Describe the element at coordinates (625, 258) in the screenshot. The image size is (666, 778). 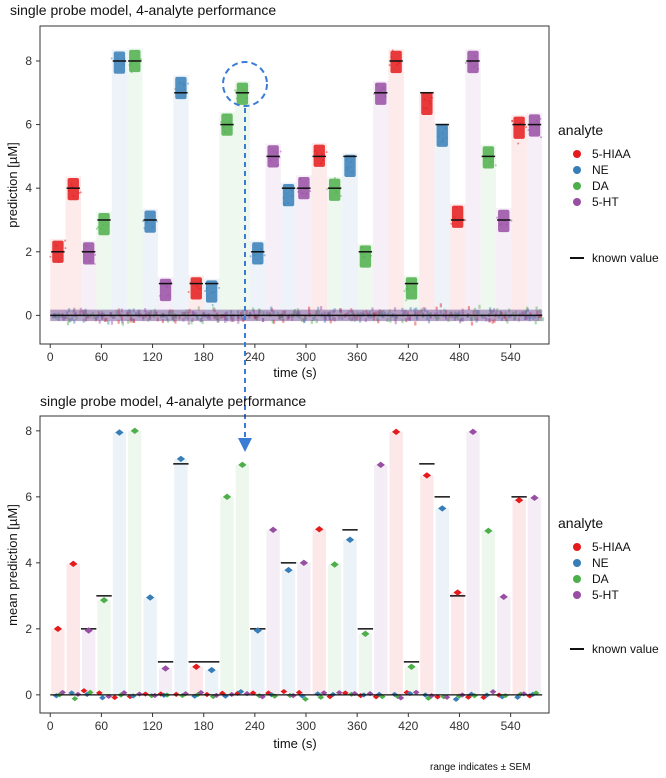
I see `top-legend-known-label: known value` at that location.